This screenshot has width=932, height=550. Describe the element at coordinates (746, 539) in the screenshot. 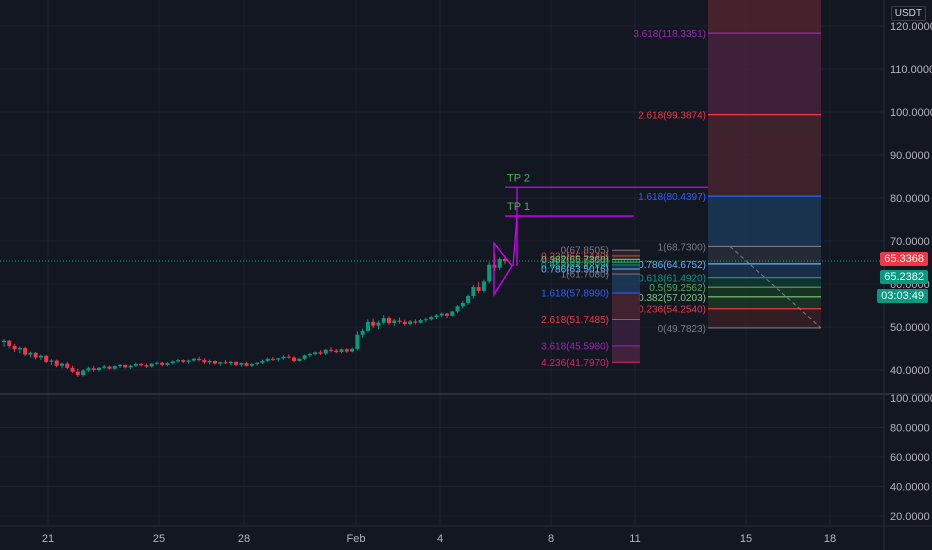

I see `x-tick-label: 15` at that location.